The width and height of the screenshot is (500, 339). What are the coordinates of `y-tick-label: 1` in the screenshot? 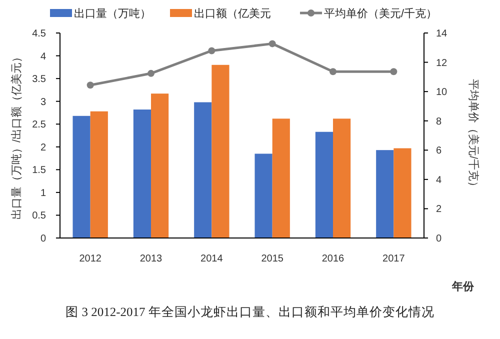 It's located at (43, 193).